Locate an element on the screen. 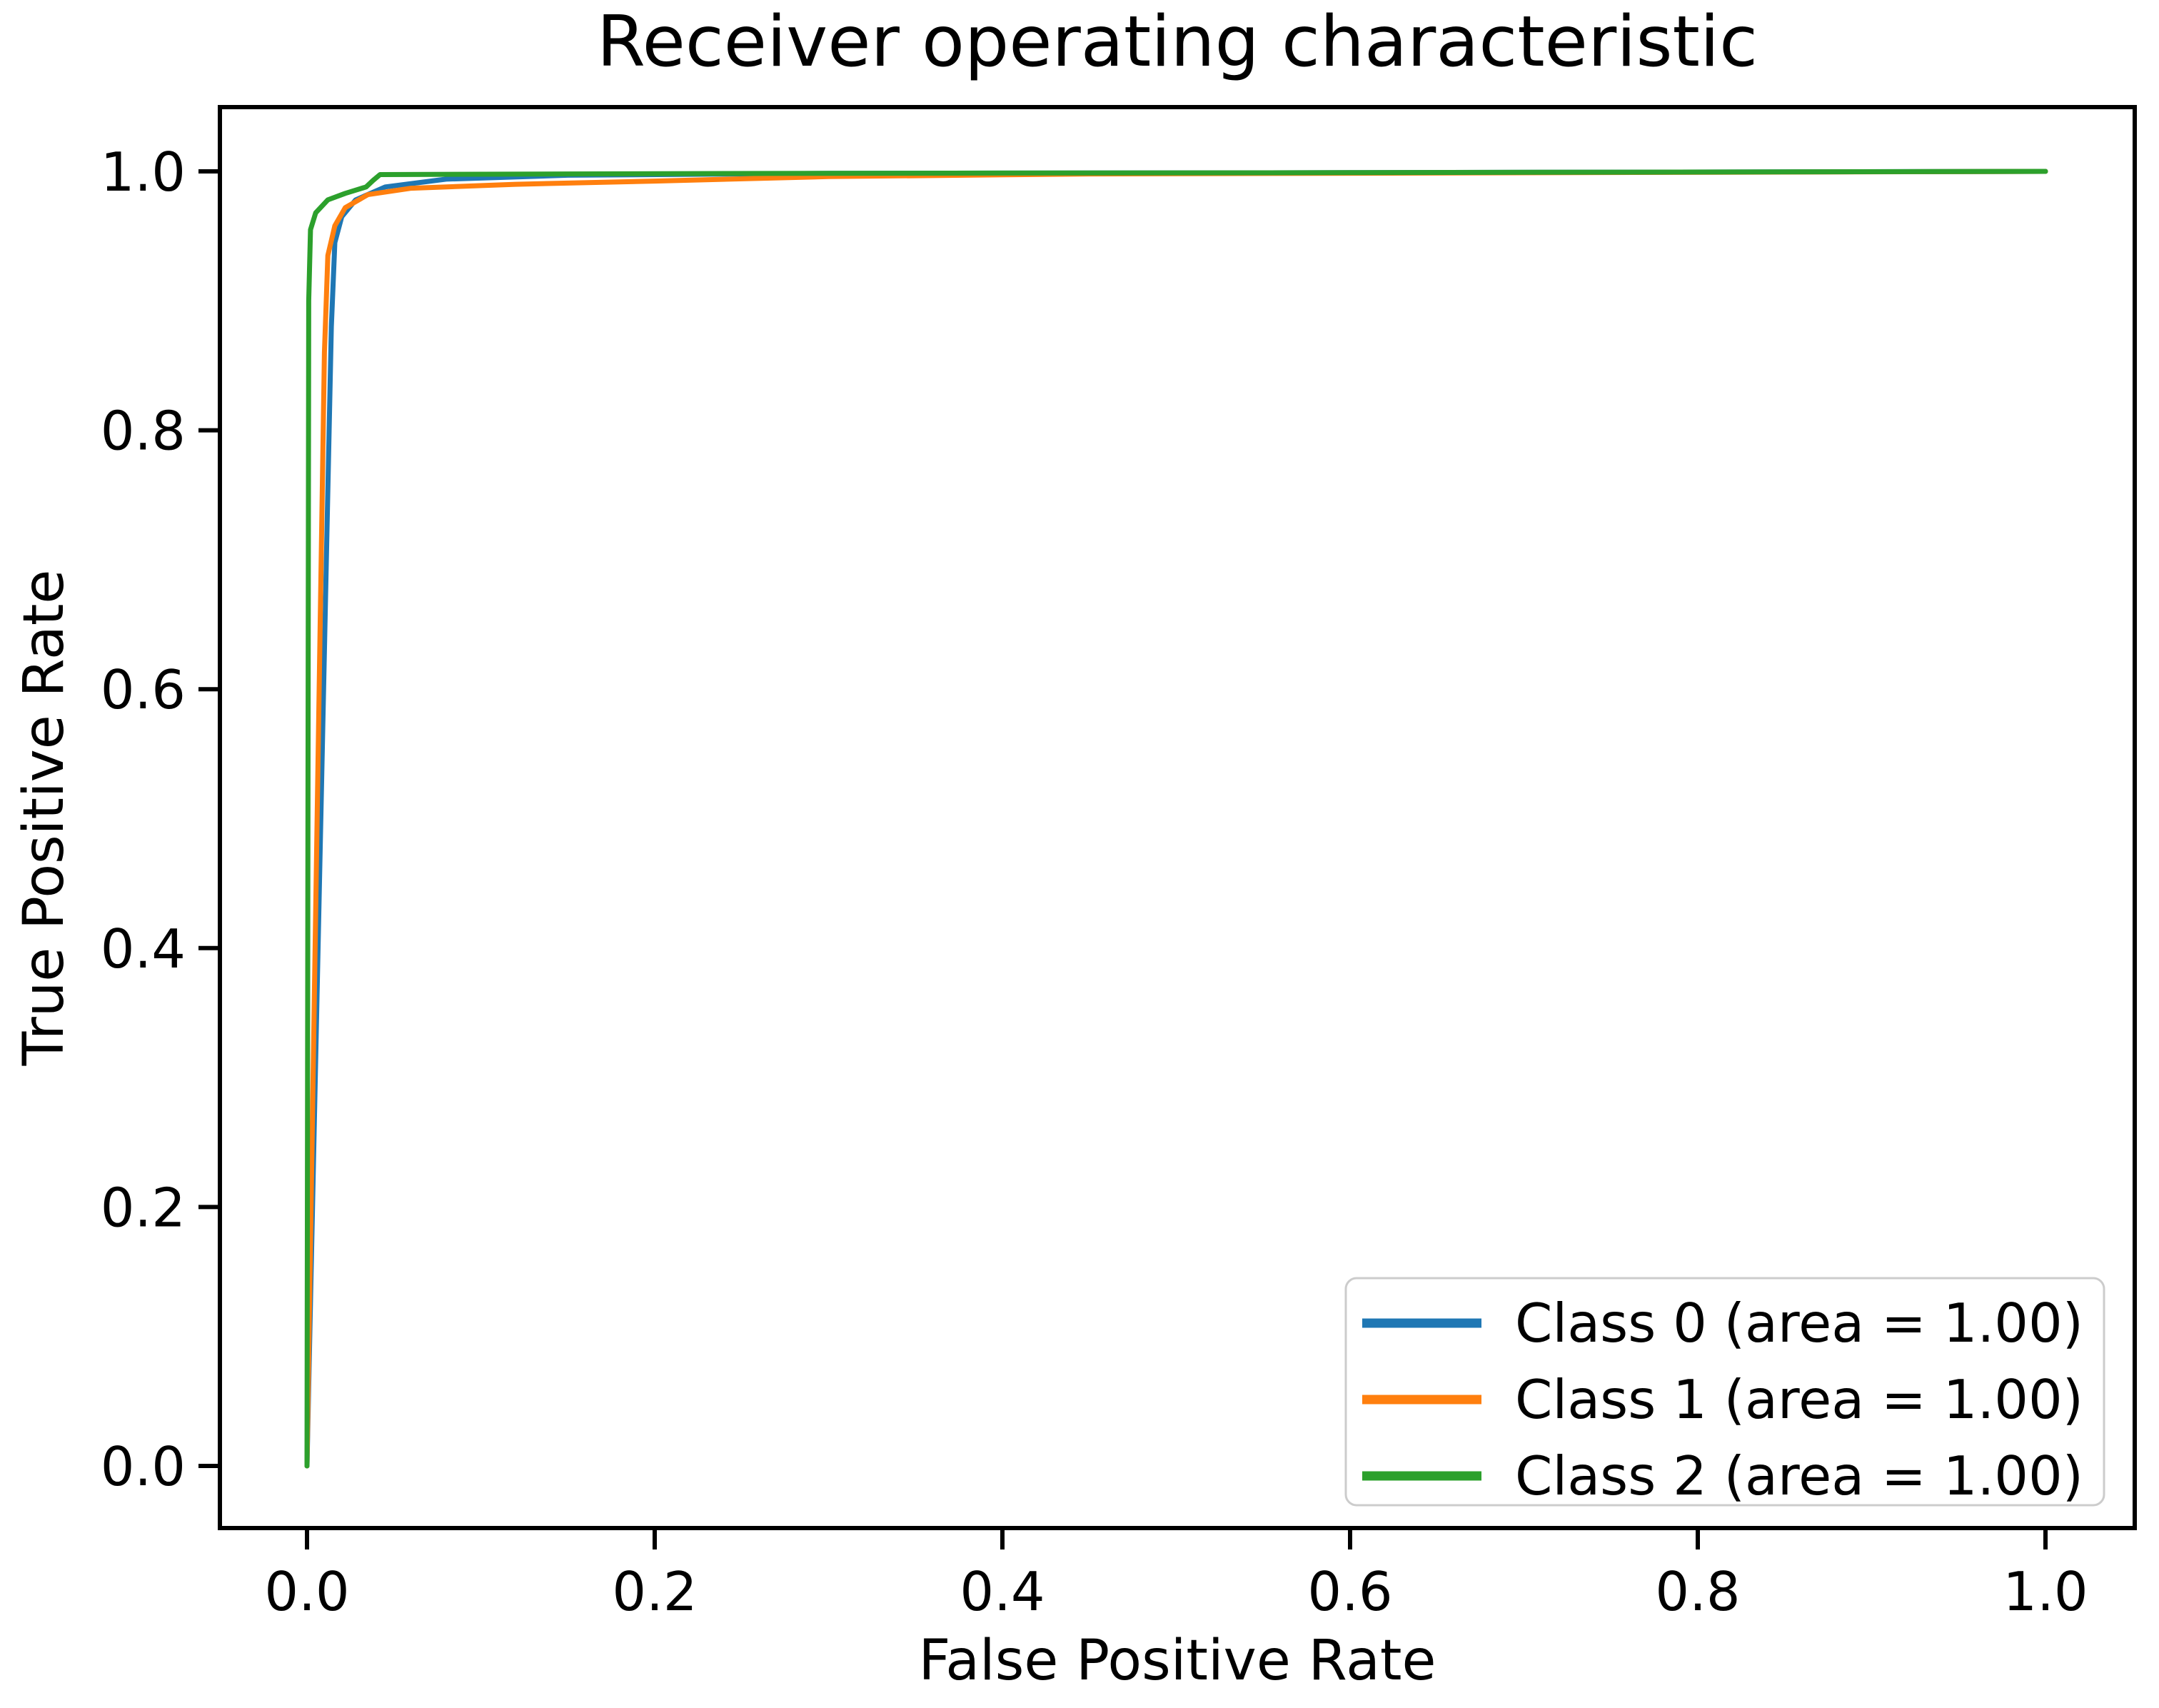 The width and height of the screenshot is (2159, 1708). y-tick-label-0.0: 0.0 is located at coordinates (143, 1466).